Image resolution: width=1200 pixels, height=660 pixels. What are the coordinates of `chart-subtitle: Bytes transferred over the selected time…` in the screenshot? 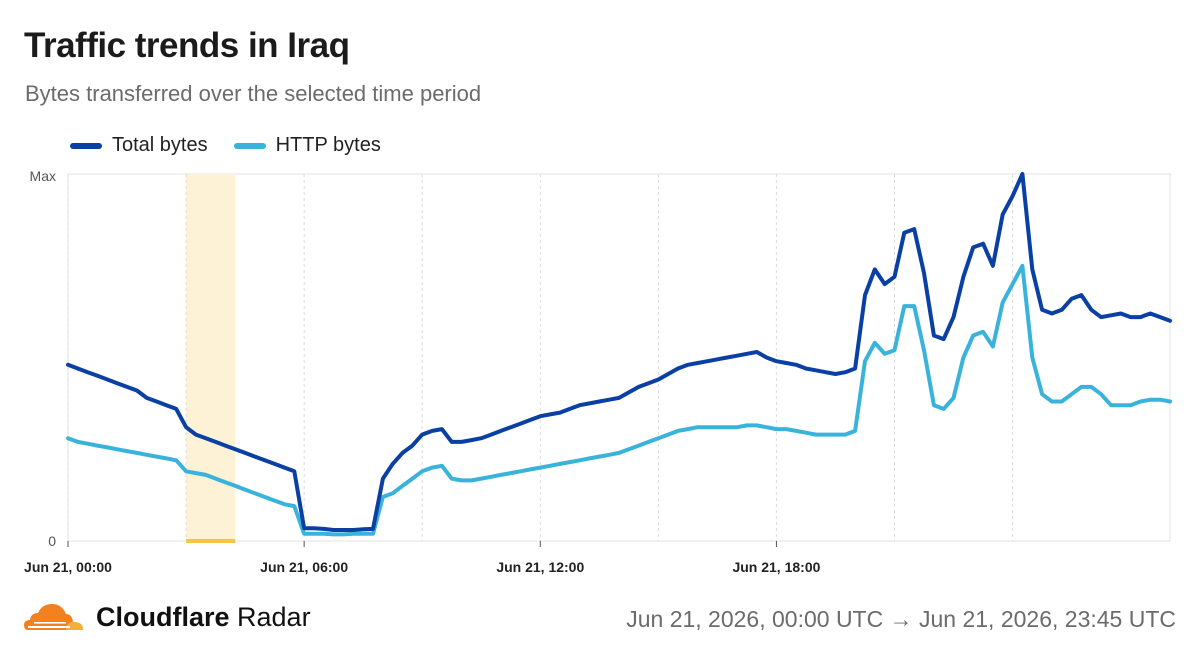 It's located at (253, 93).